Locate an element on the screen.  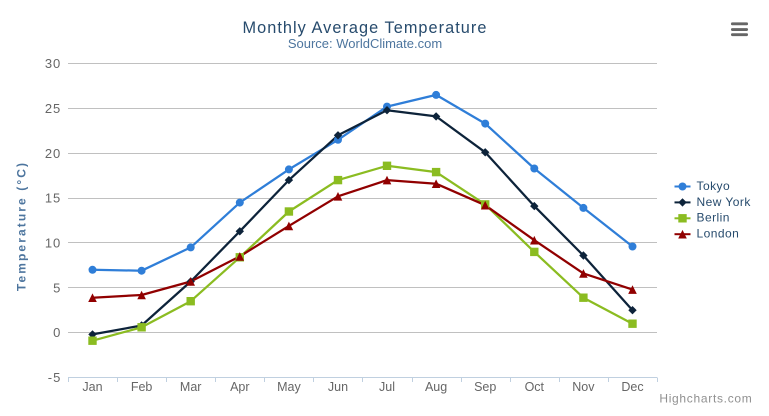
svg-text: Temperature (°C) is located at coordinates (21, 226).